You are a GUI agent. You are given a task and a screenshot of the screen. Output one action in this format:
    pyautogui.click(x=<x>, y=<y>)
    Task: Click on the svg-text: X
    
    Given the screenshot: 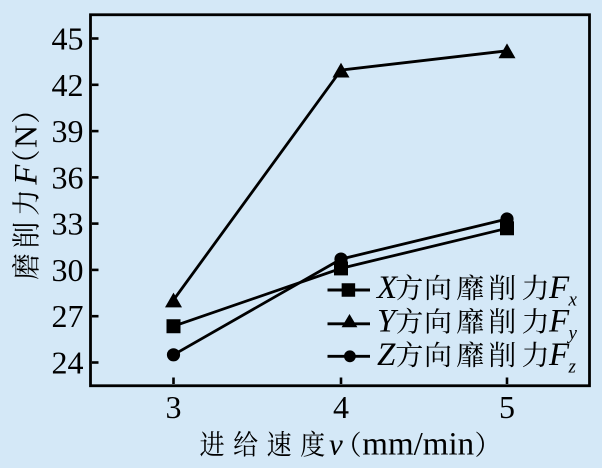 What is the action you would take?
    pyautogui.click(x=387, y=288)
    